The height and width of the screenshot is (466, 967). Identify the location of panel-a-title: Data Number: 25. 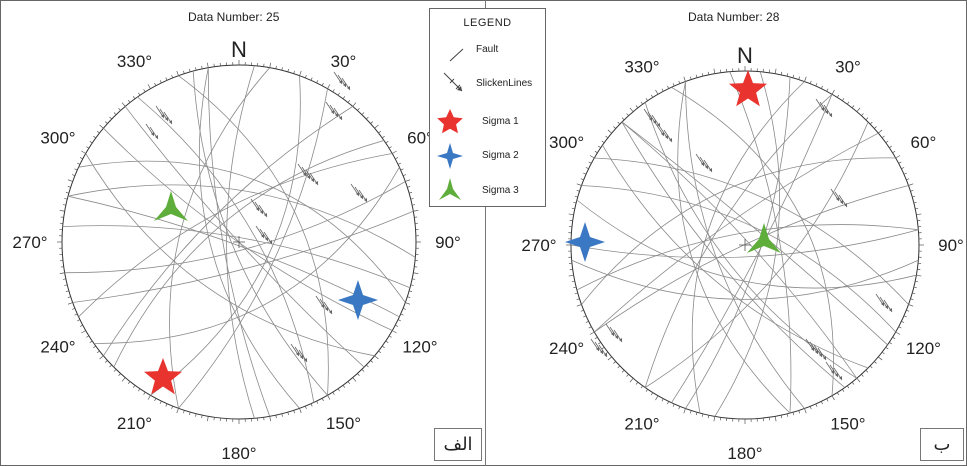
(234, 17).